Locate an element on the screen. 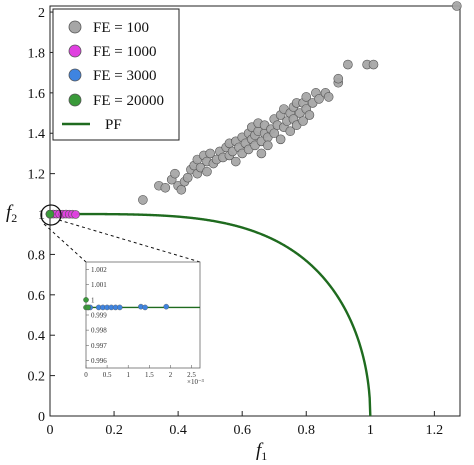 This screenshot has height=465, width=474. legend-label-fe3000: FE = 3000 is located at coordinates (124, 76).